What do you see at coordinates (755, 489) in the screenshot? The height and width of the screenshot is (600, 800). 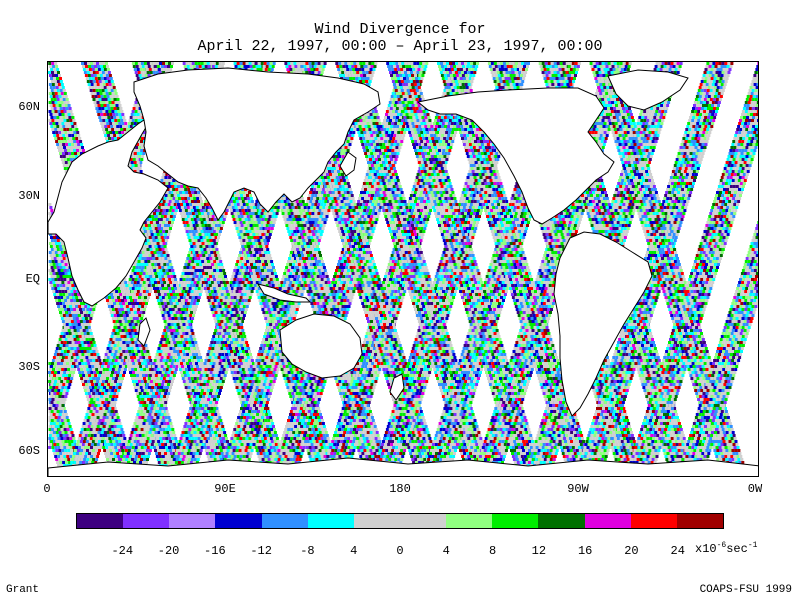 I see `lon-label-0w: 0W` at bounding box center [755, 489].